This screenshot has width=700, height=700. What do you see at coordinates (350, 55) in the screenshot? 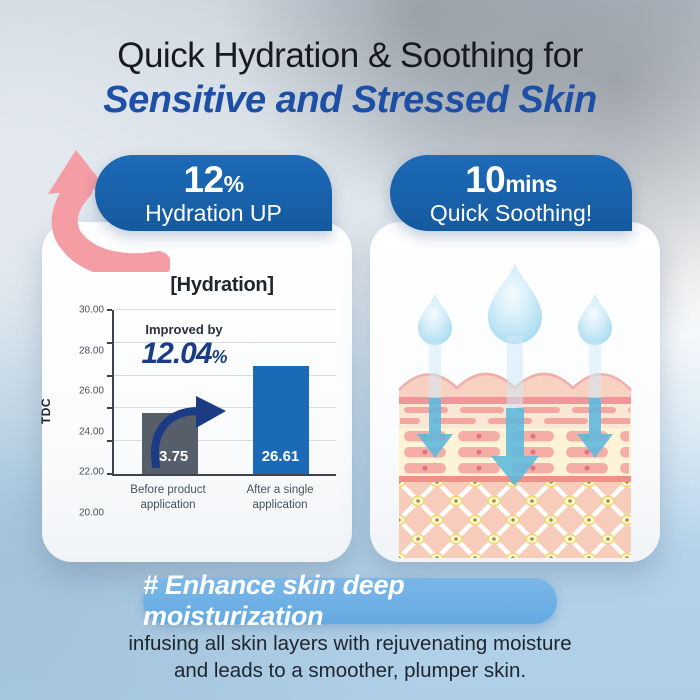
I see `page-title-line1: Quick Hydration & Soothing for` at bounding box center [350, 55].